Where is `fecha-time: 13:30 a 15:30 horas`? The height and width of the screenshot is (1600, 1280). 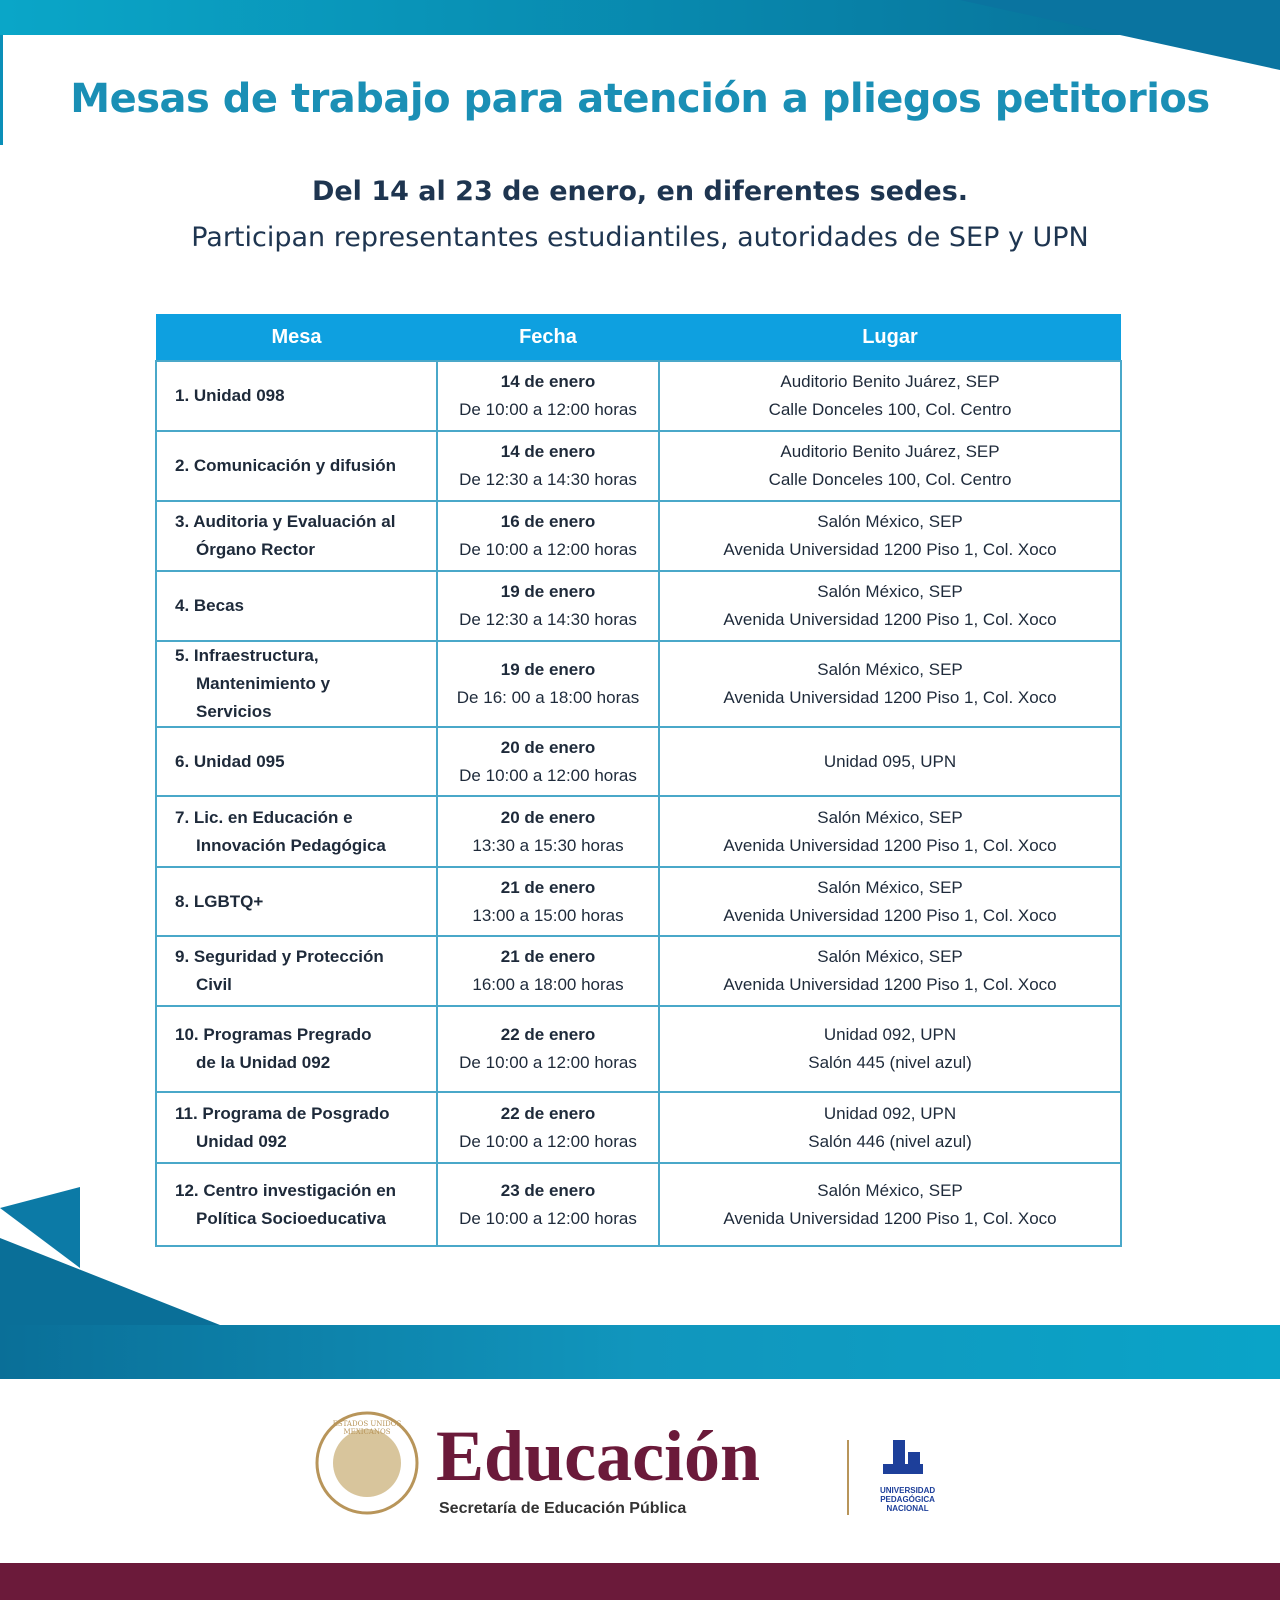 fecha-time: 13:30 a 15:30 horas is located at coordinates (548, 845).